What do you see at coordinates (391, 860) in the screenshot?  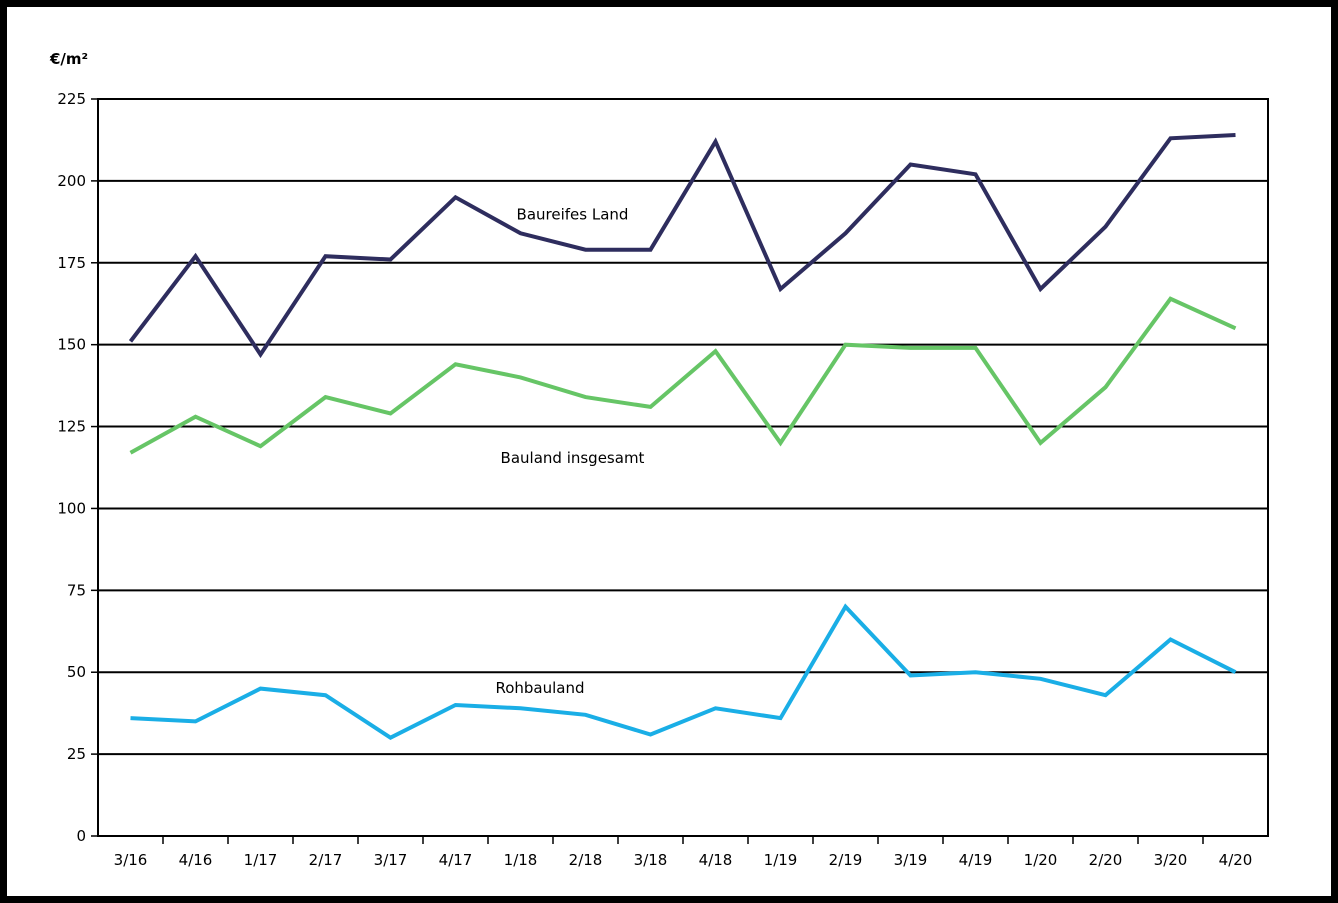 I see `x-tick-label: 3/17` at bounding box center [391, 860].